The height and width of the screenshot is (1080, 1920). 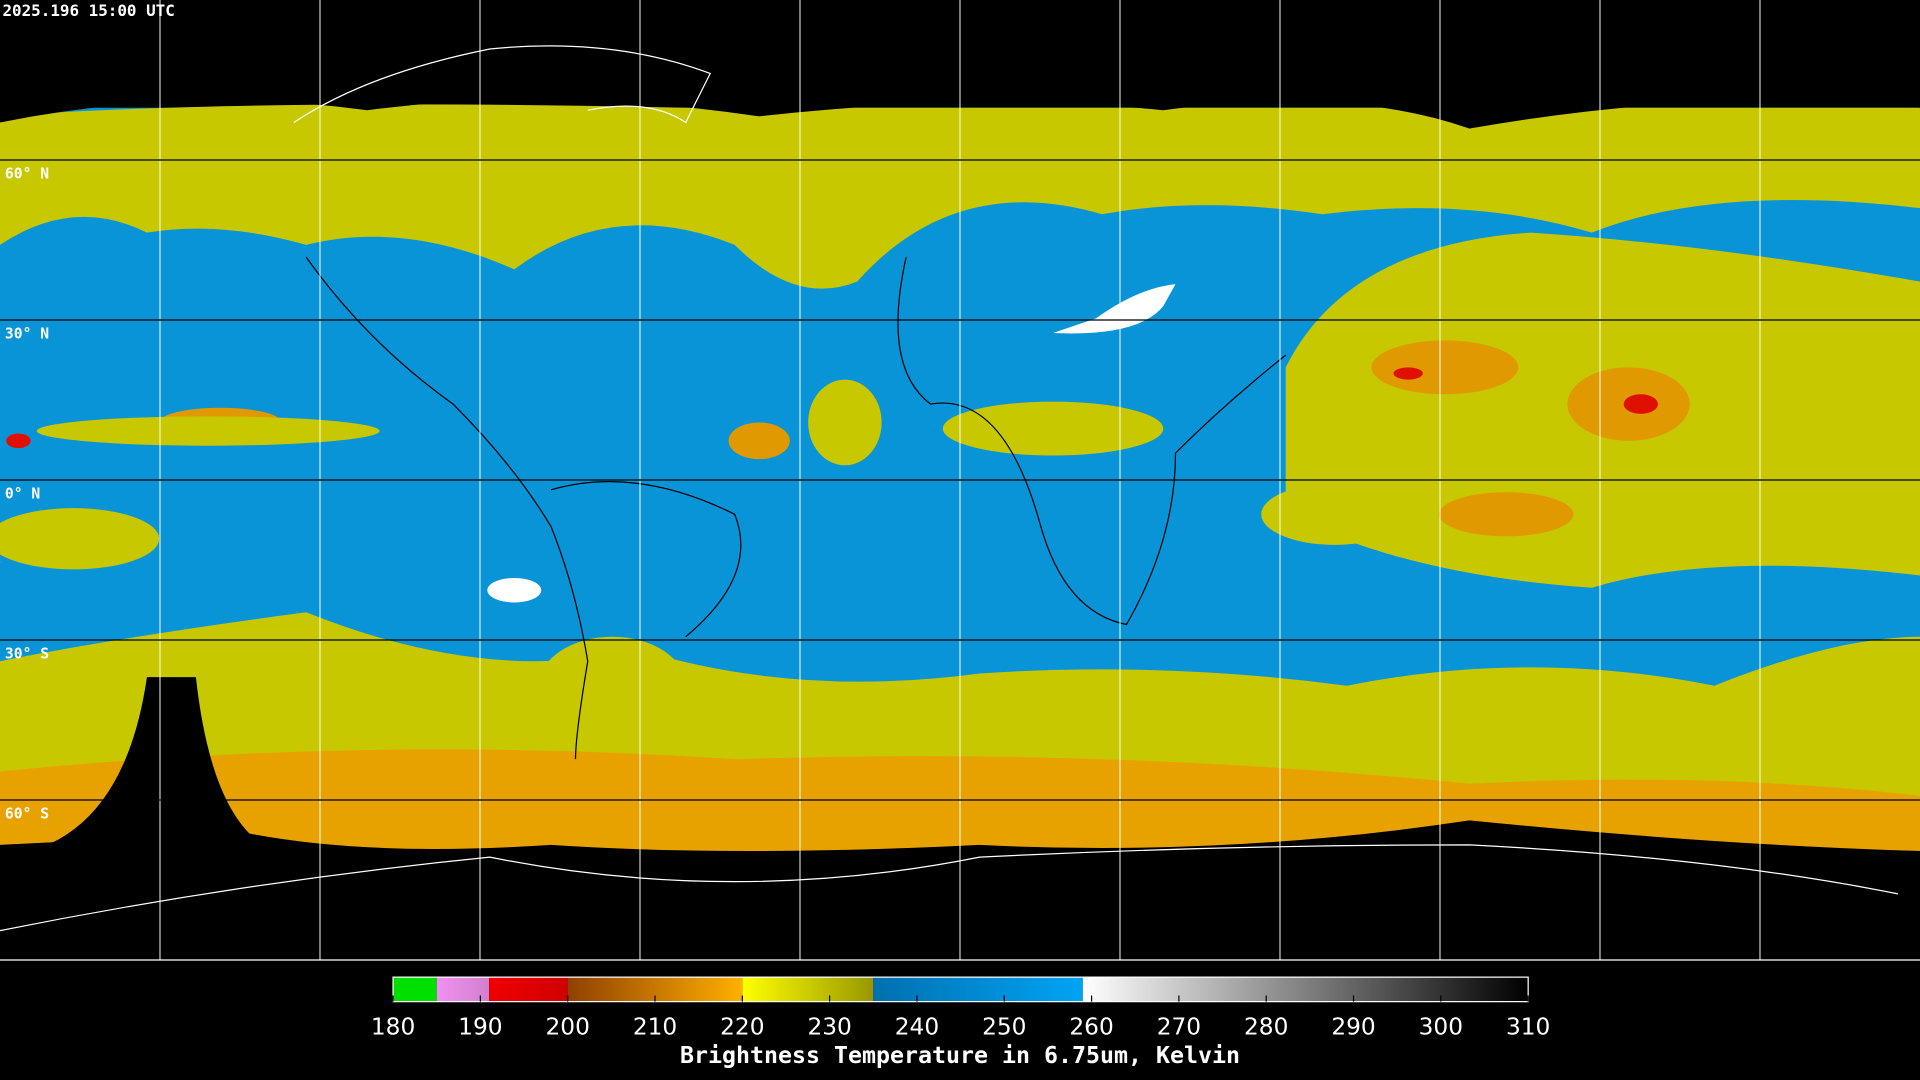 I want to click on latitude-label: 30° S, so click(x=27, y=653).